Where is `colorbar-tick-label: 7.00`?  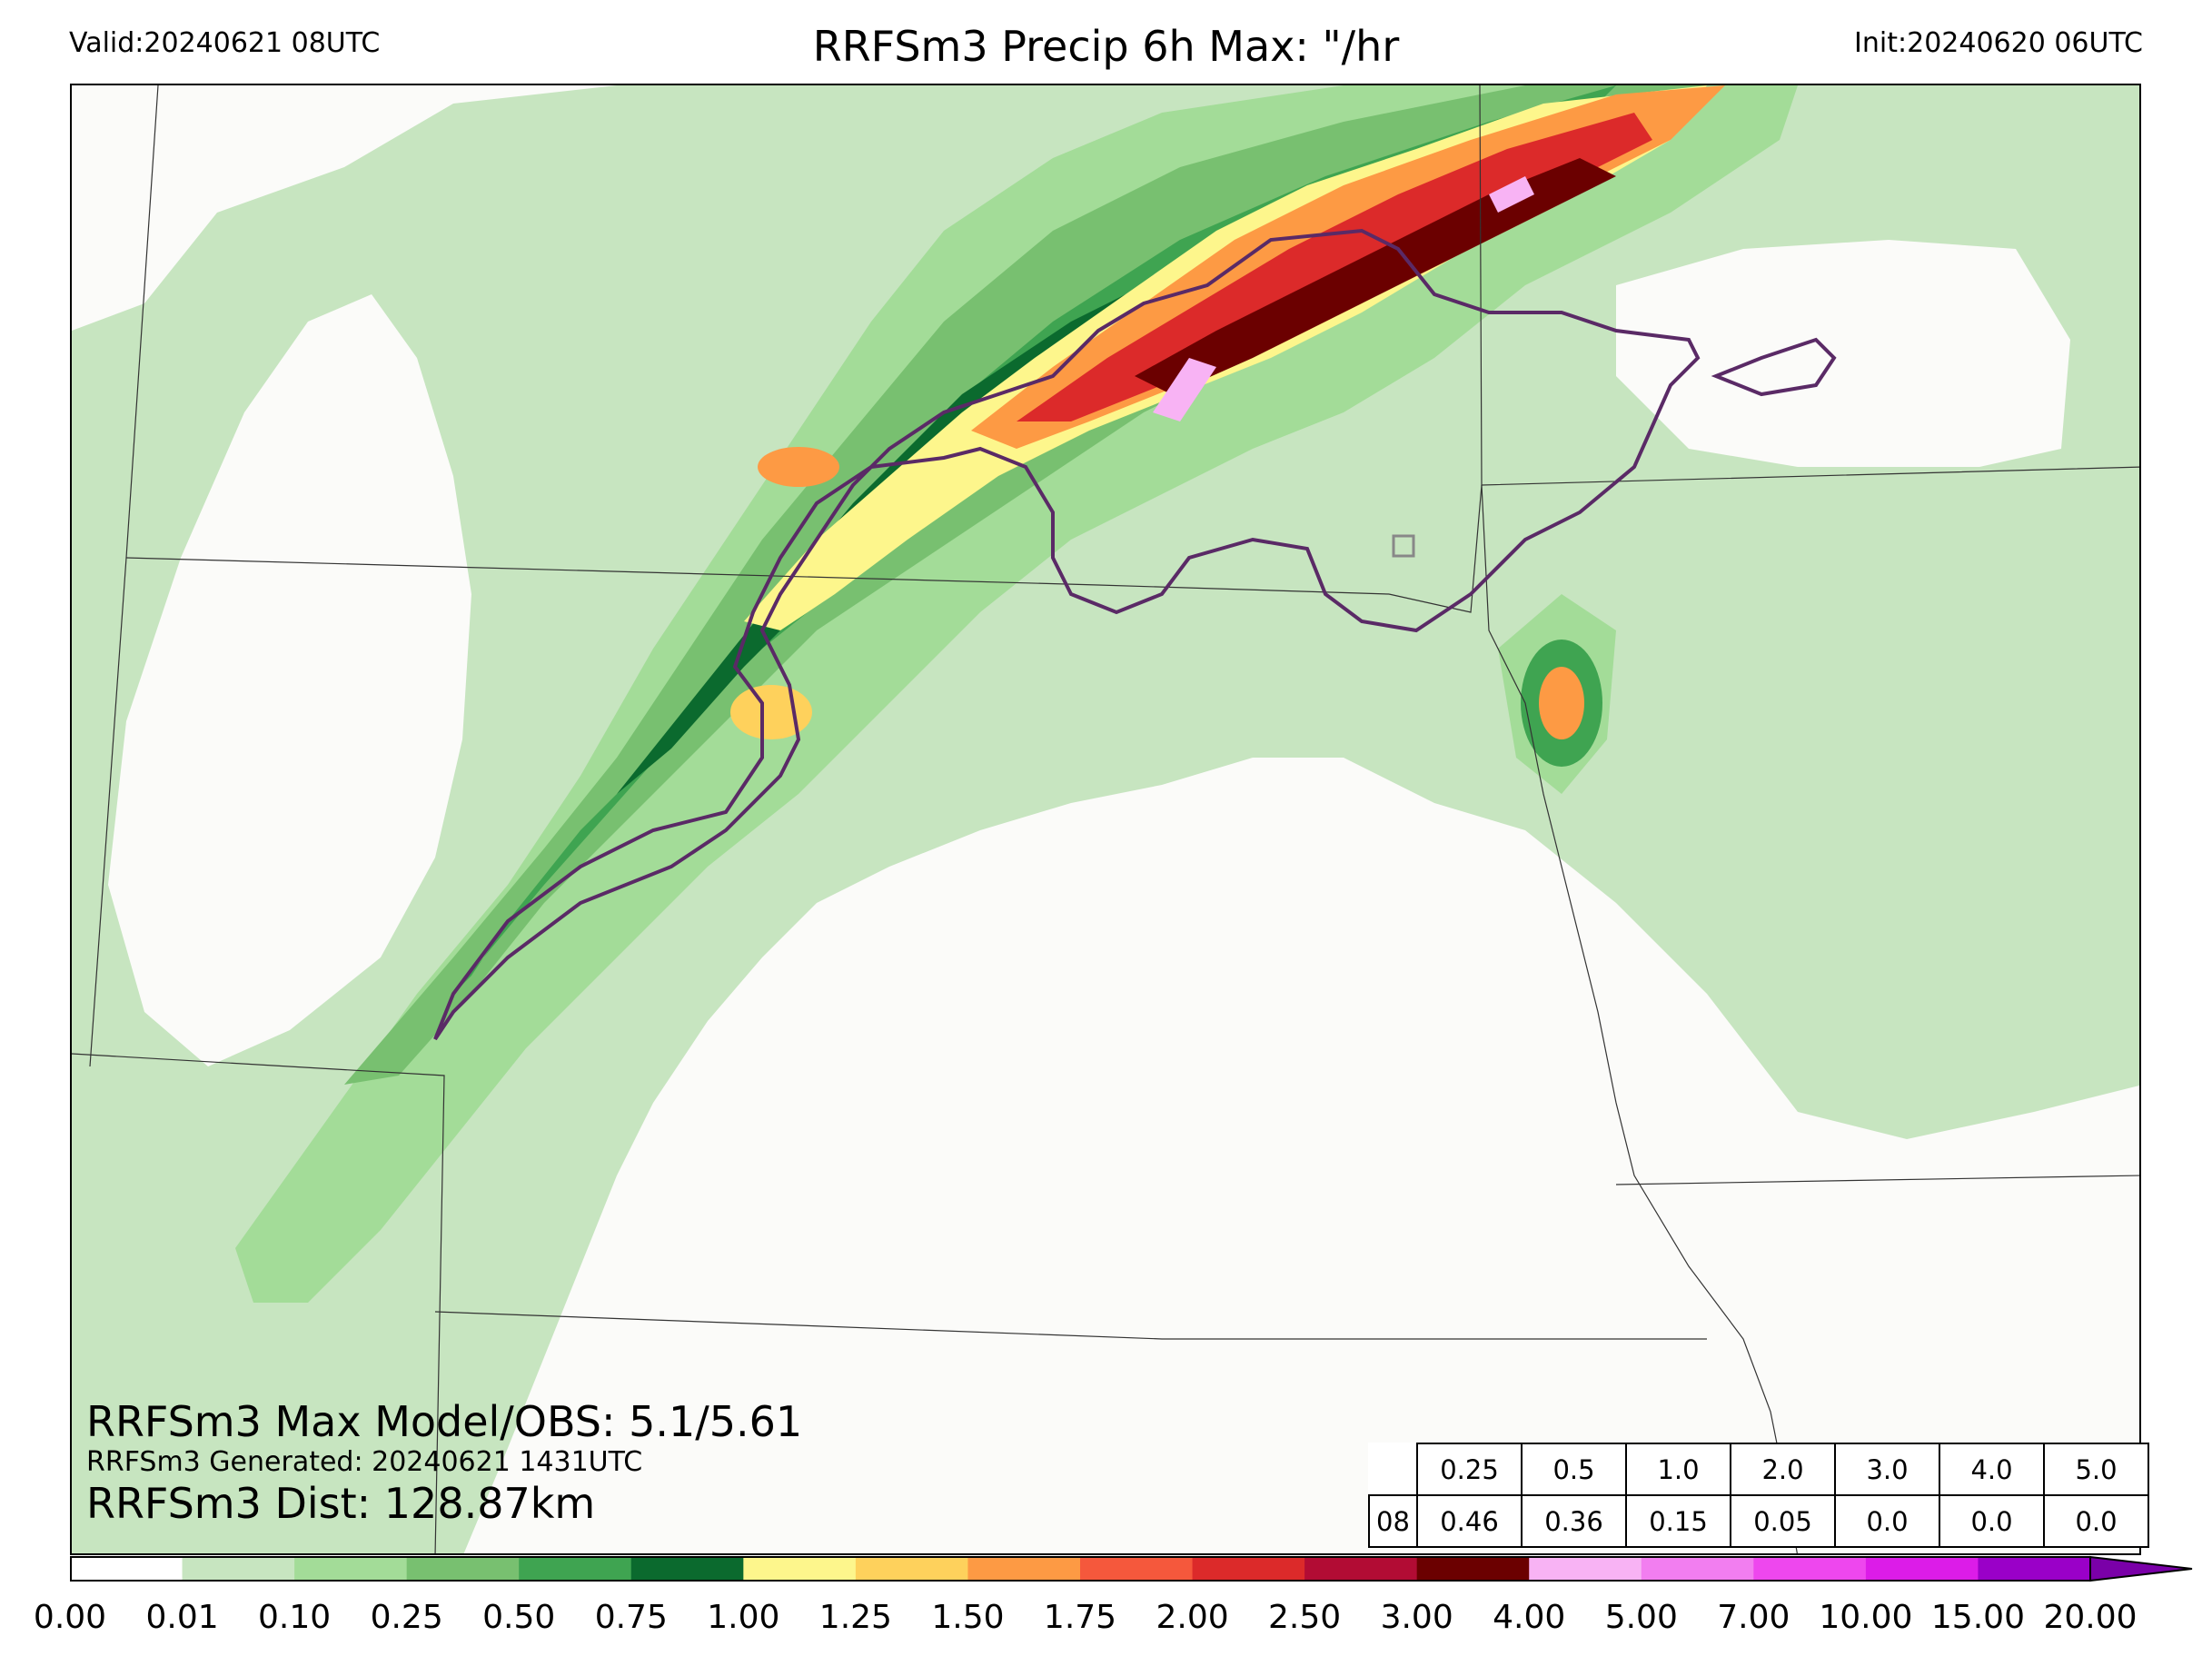 colorbar-tick-label: 7.00 is located at coordinates (1753, 1617).